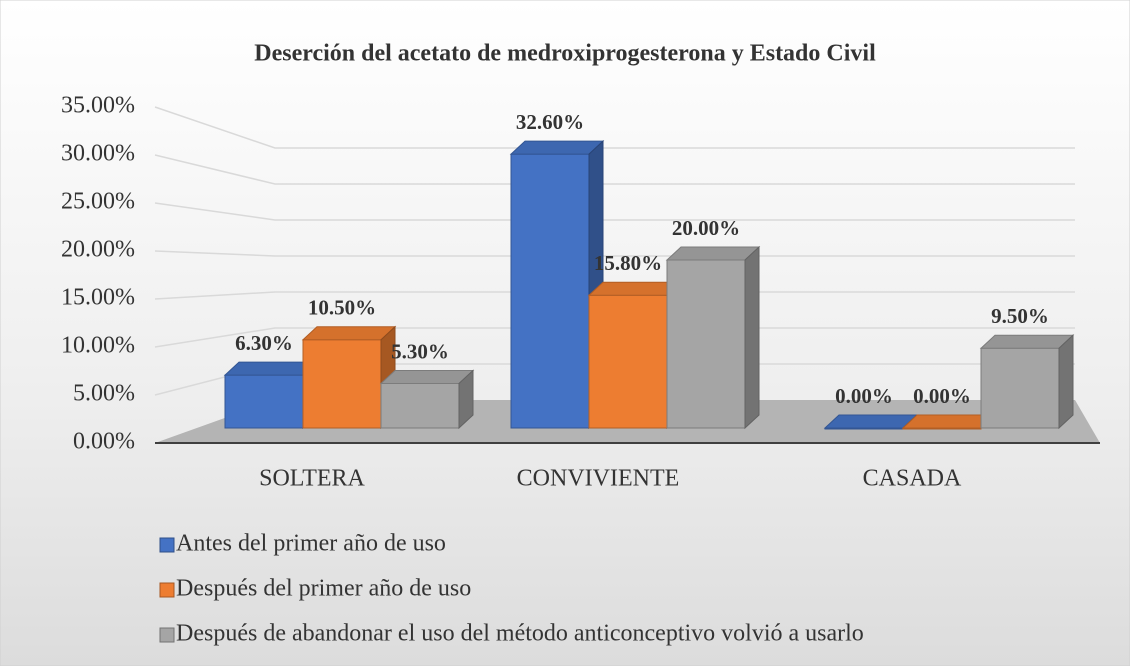  I want to click on legend-label: Antes del primer año de uso, so click(311, 544).